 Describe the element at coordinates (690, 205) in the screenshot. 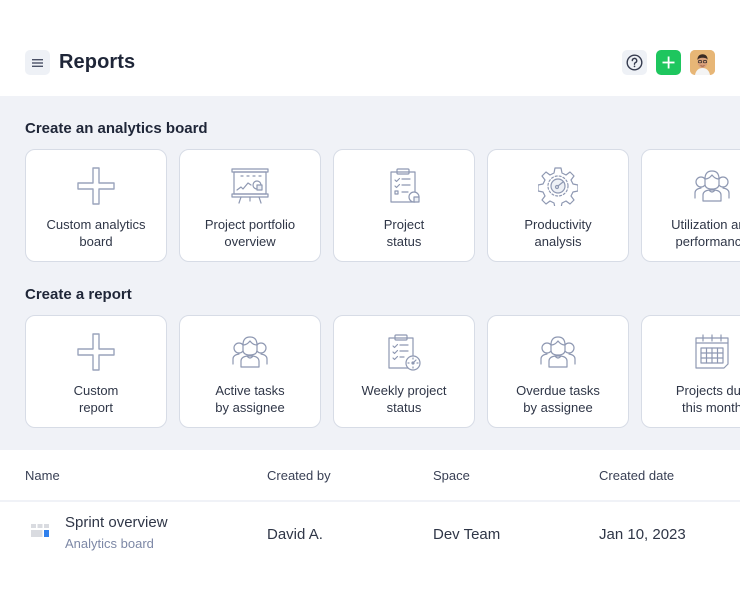

I see `card-utilization-and-performance: Utilization and performance` at that location.